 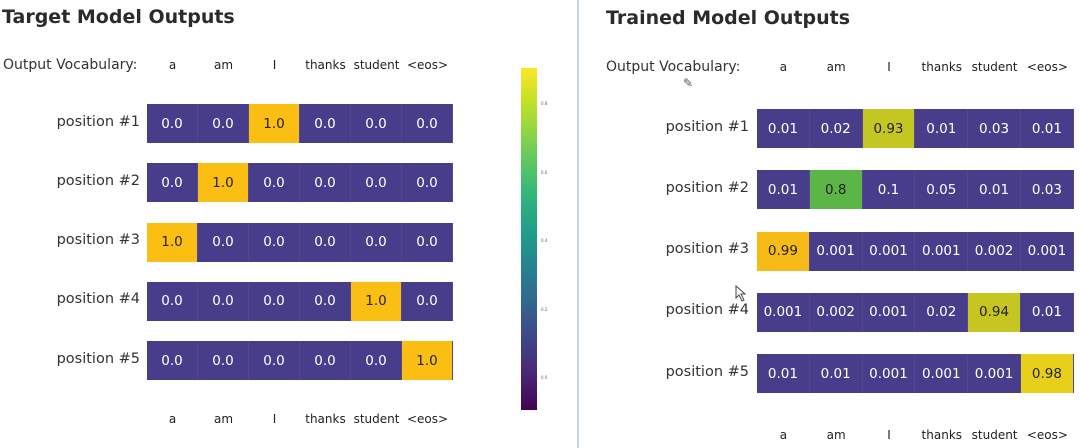 I want to click on heatmap-cell: 0.94, so click(x=994, y=312).